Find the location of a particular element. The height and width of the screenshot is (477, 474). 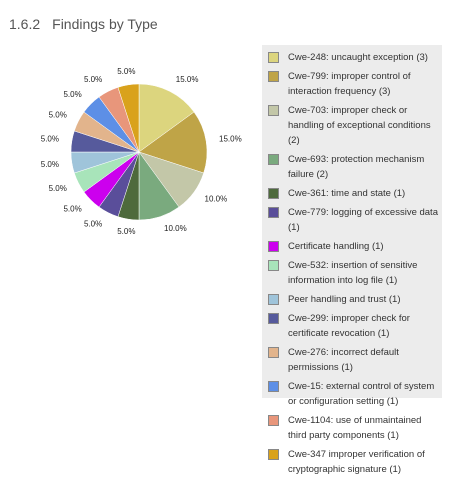

heading: 1.6.2 Findings by Type is located at coordinates (83, 24).